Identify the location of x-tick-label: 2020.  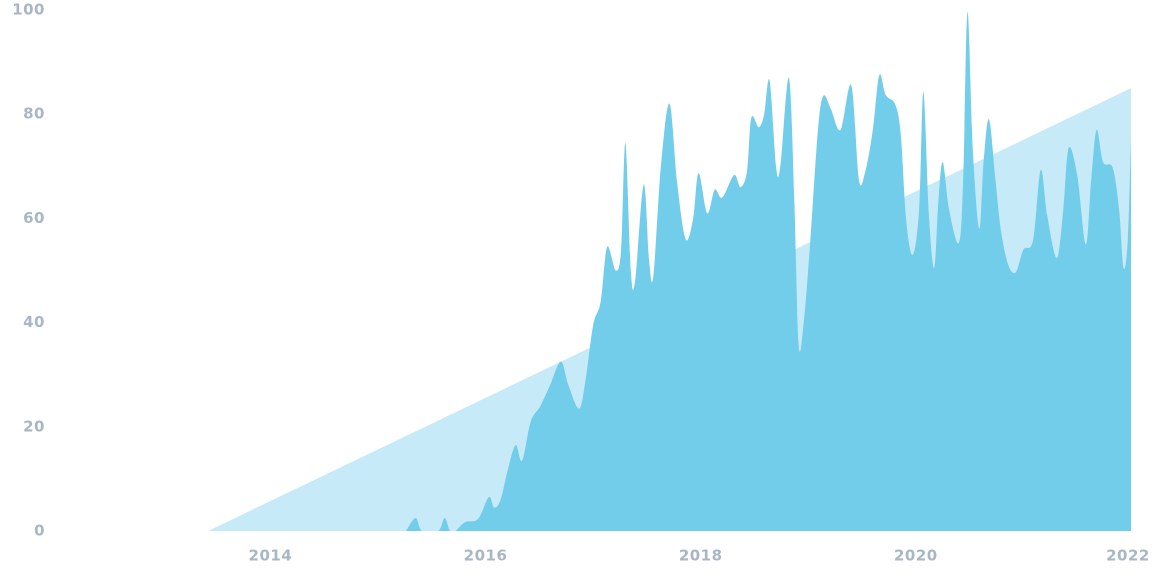
(916, 556).